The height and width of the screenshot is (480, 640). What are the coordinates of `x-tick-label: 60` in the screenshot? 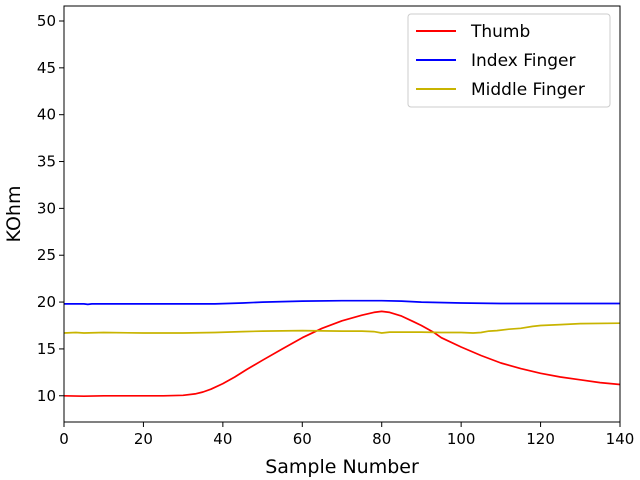 It's located at (302, 439).